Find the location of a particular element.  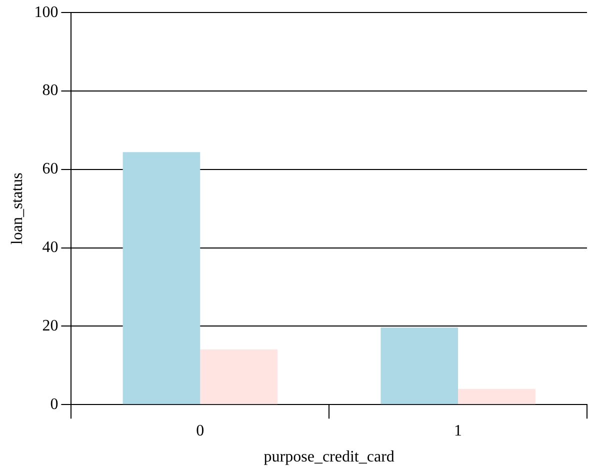

y-axis-title: loan_status is located at coordinates (17, 208).